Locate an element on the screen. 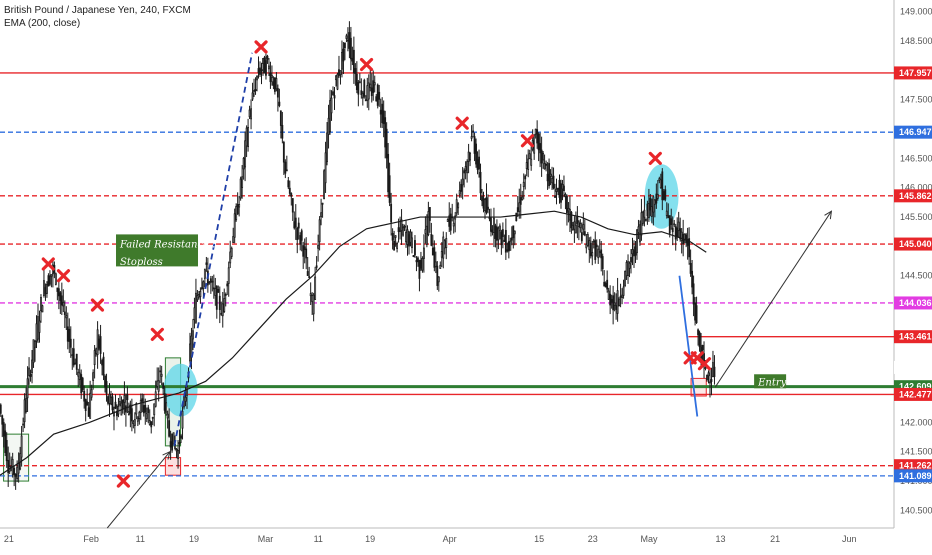 The image size is (932, 555). price-tick-label: 148.500 is located at coordinates (916, 41).